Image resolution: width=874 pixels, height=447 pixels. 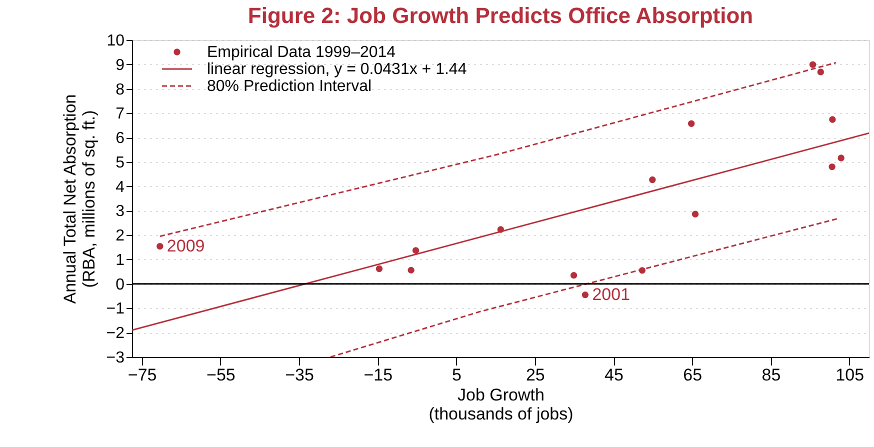 What do you see at coordinates (120, 89) in the screenshot?
I see `y-tick-label: 8` at bounding box center [120, 89].